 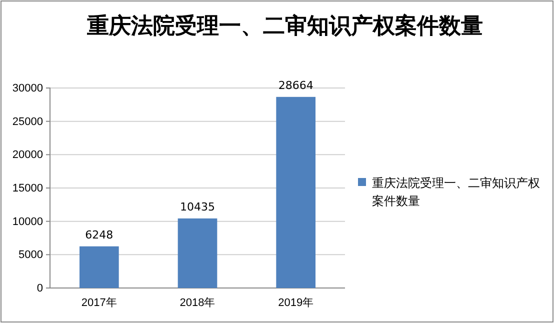 I want to click on y-tick-label: 30000, so click(x=27, y=88).